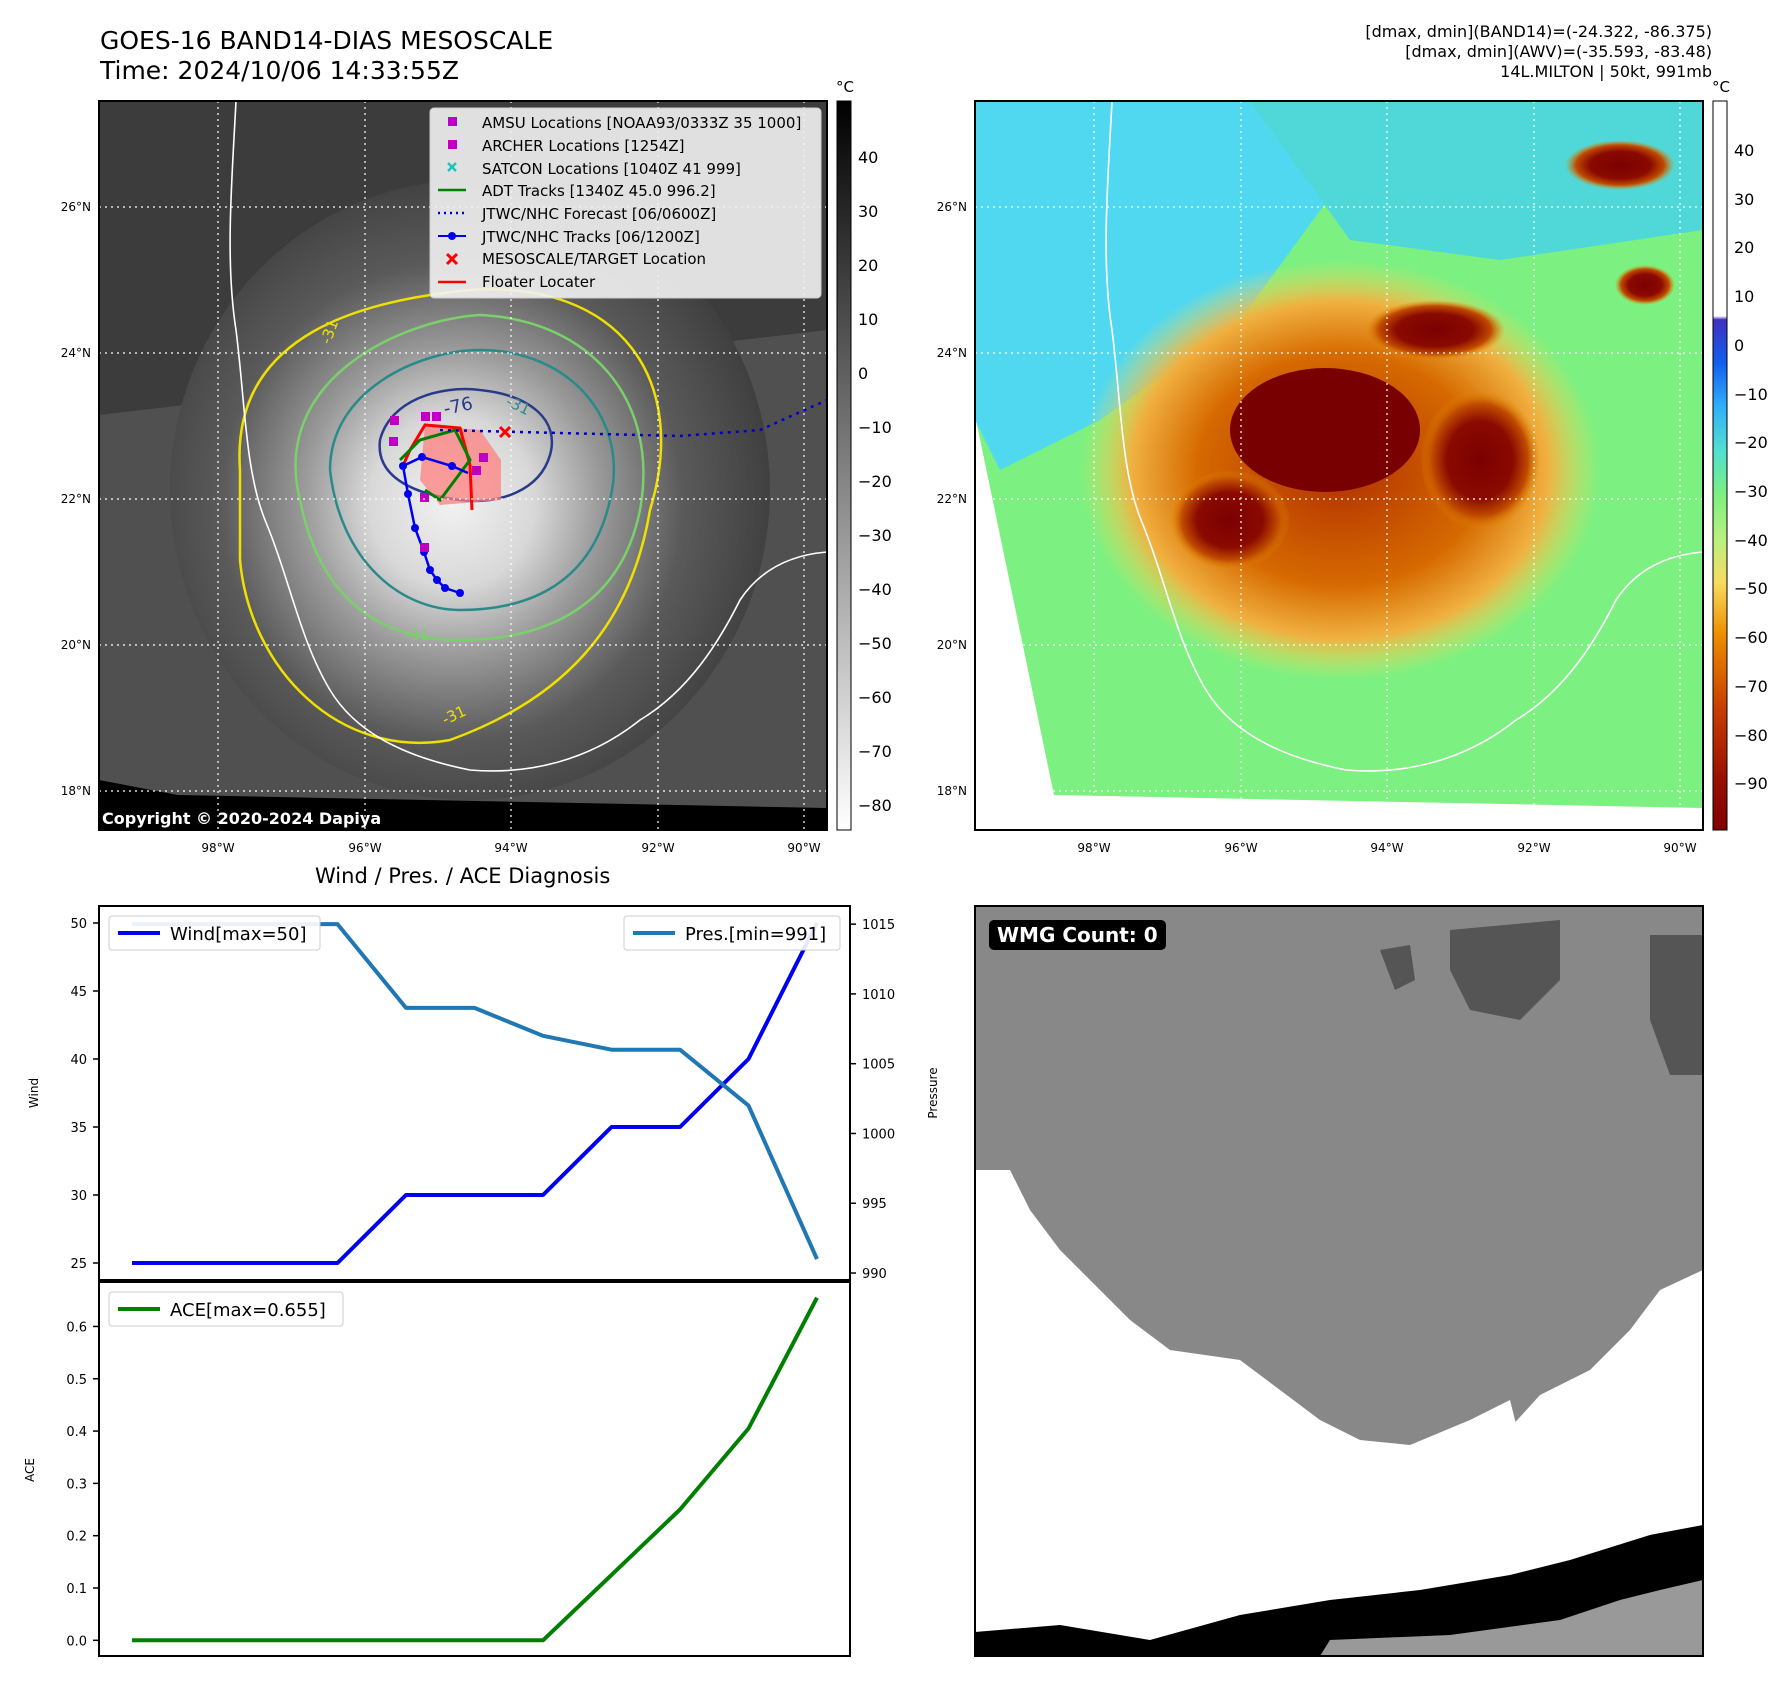  Describe the element at coordinates (878, 1134) in the screenshot. I see `pressure-tick-label: 1000` at that location.